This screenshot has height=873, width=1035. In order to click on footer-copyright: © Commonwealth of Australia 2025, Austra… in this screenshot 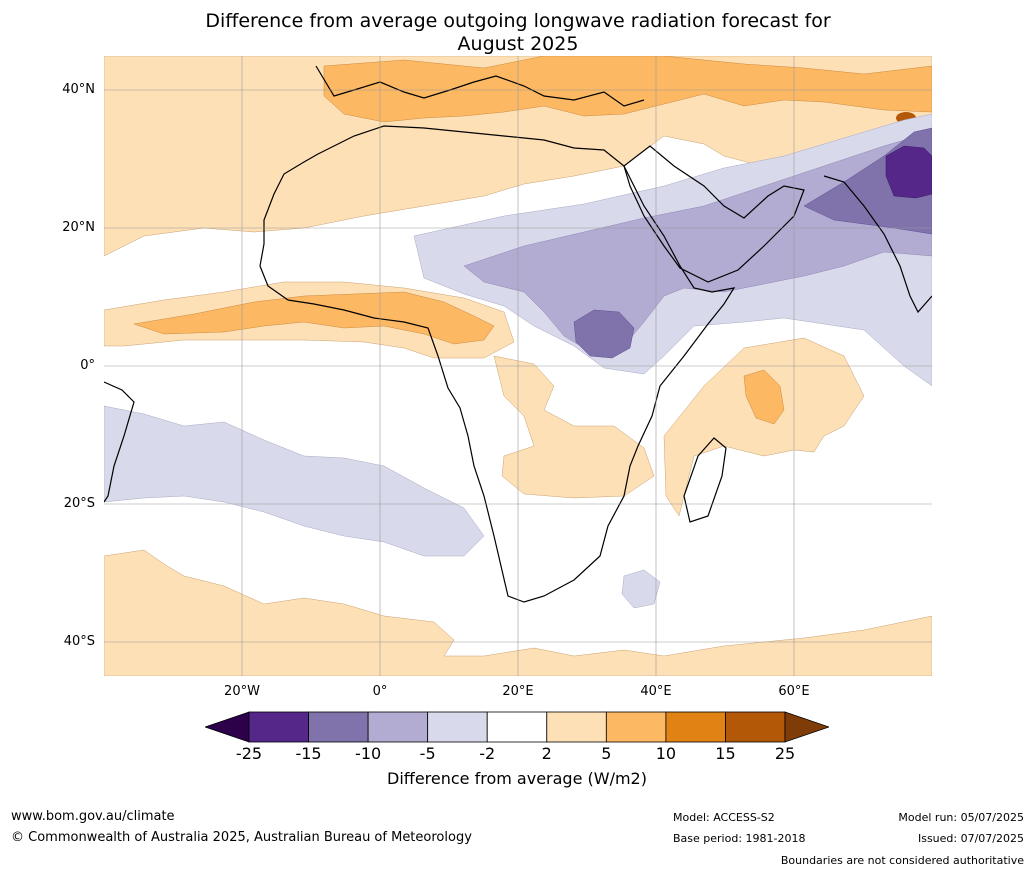, I will do `click(241, 837)`.